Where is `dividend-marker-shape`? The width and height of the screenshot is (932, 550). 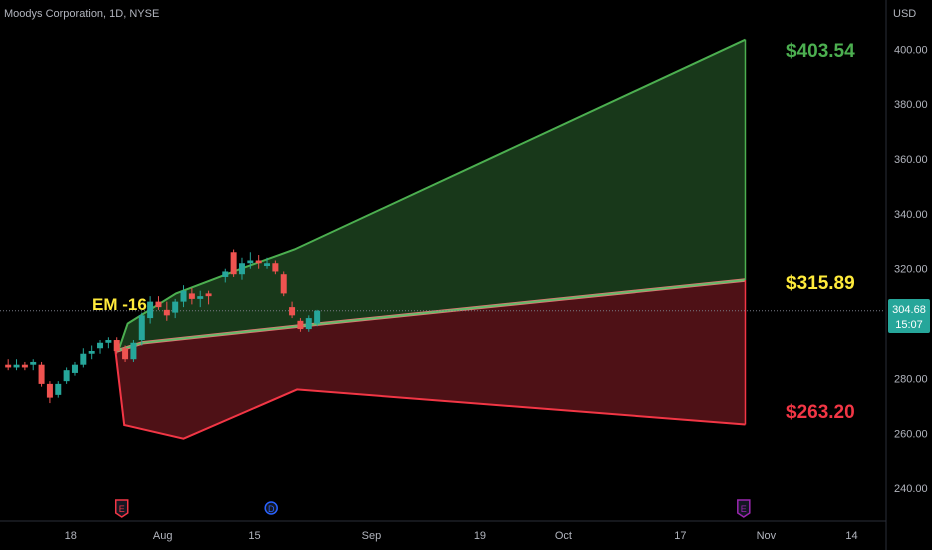 dividend-marker-shape is located at coordinates (271, 508).